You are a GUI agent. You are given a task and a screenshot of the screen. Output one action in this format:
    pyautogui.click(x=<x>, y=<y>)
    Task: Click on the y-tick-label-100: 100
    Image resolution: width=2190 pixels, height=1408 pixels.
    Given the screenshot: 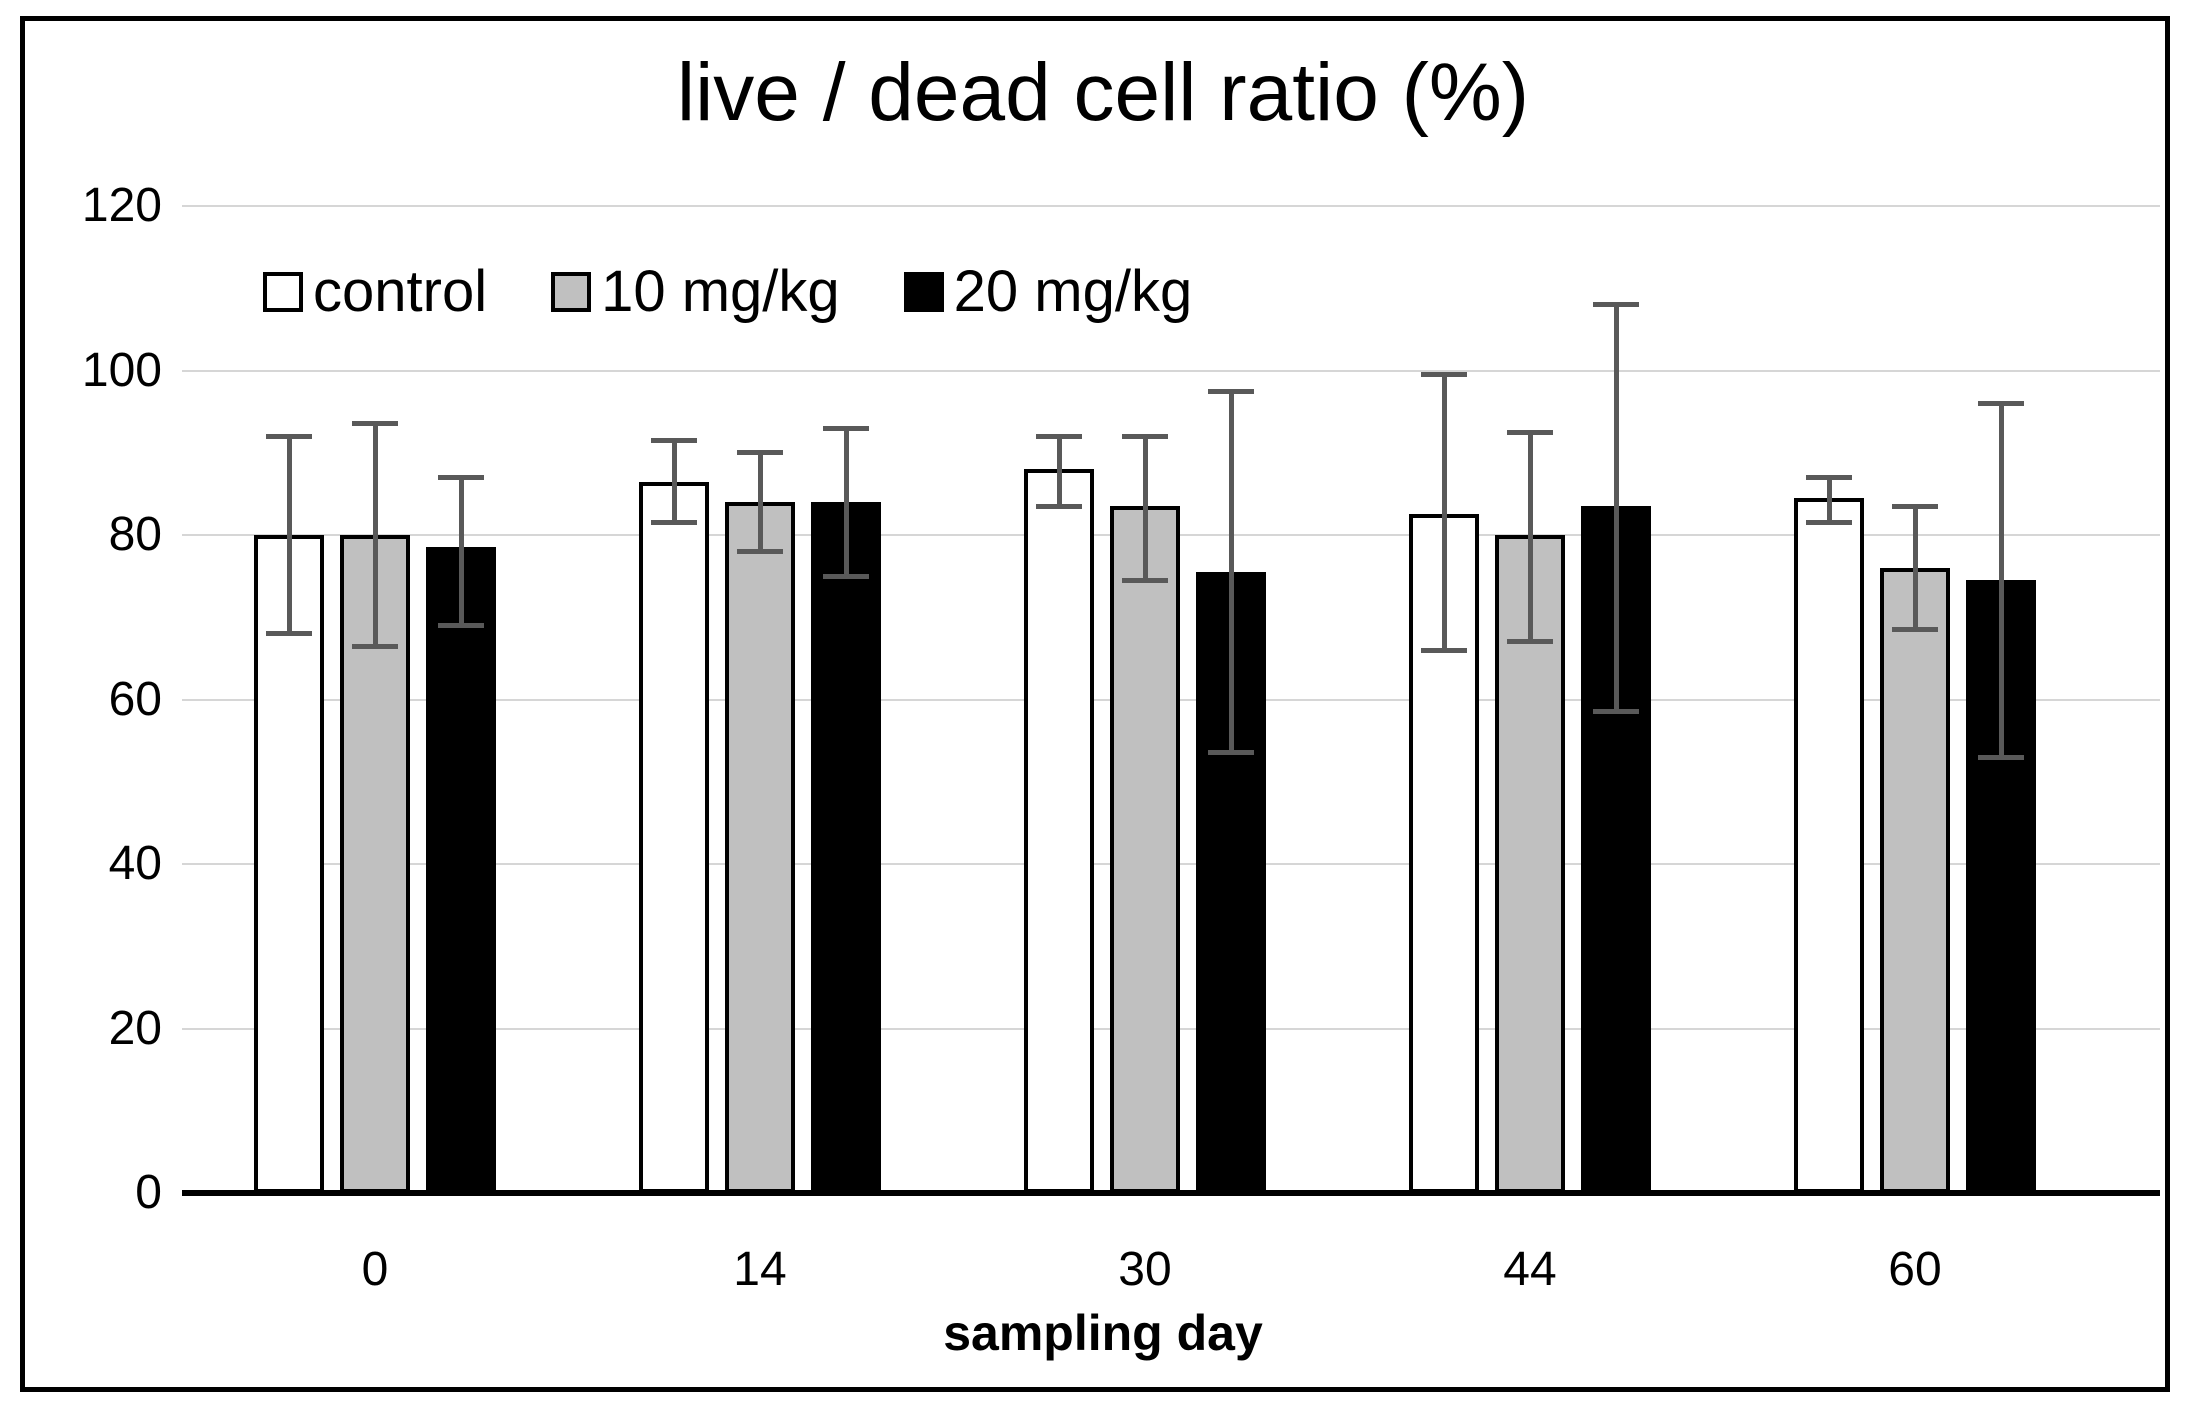 What is the action you would take?
    pyautogui.click(x=121, y=370)
    